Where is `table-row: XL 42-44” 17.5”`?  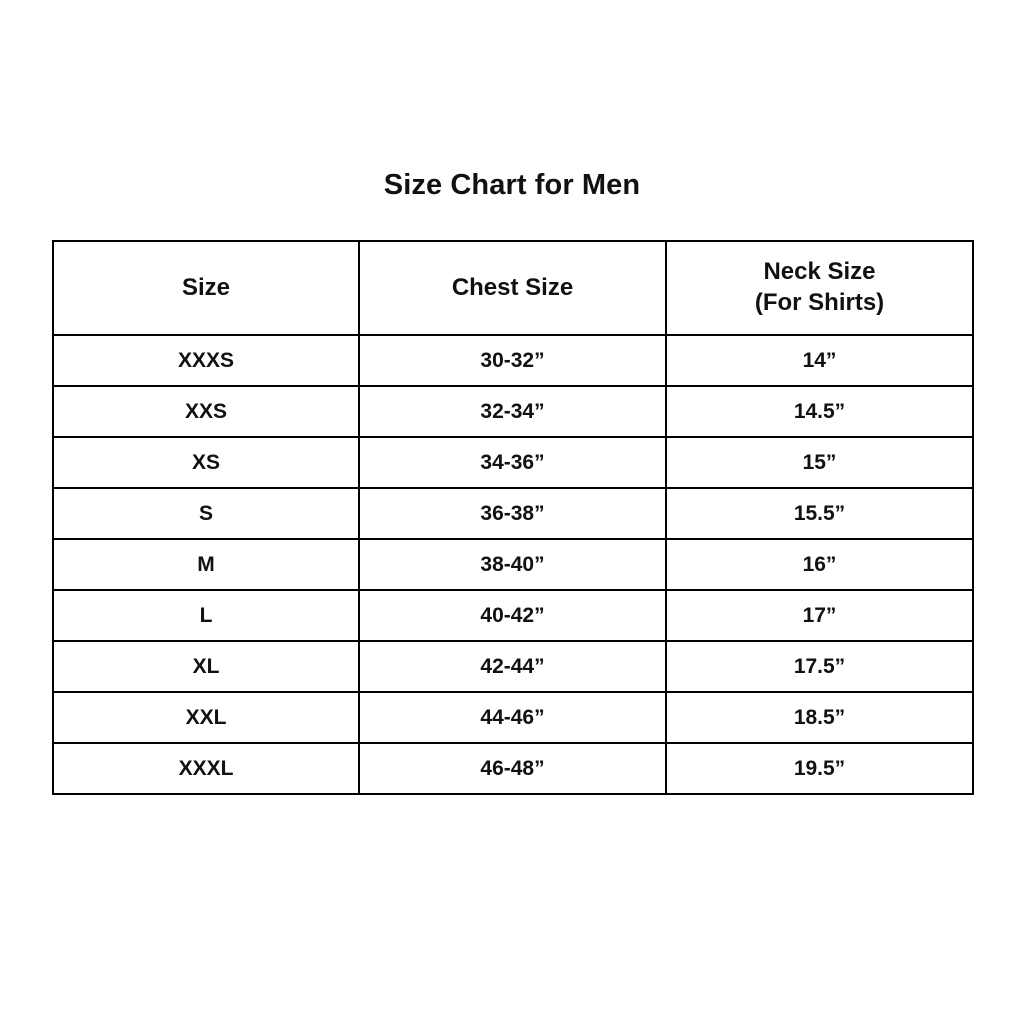
table-row: XL 42-44” 17.5” is located at coordinates (513, 666).